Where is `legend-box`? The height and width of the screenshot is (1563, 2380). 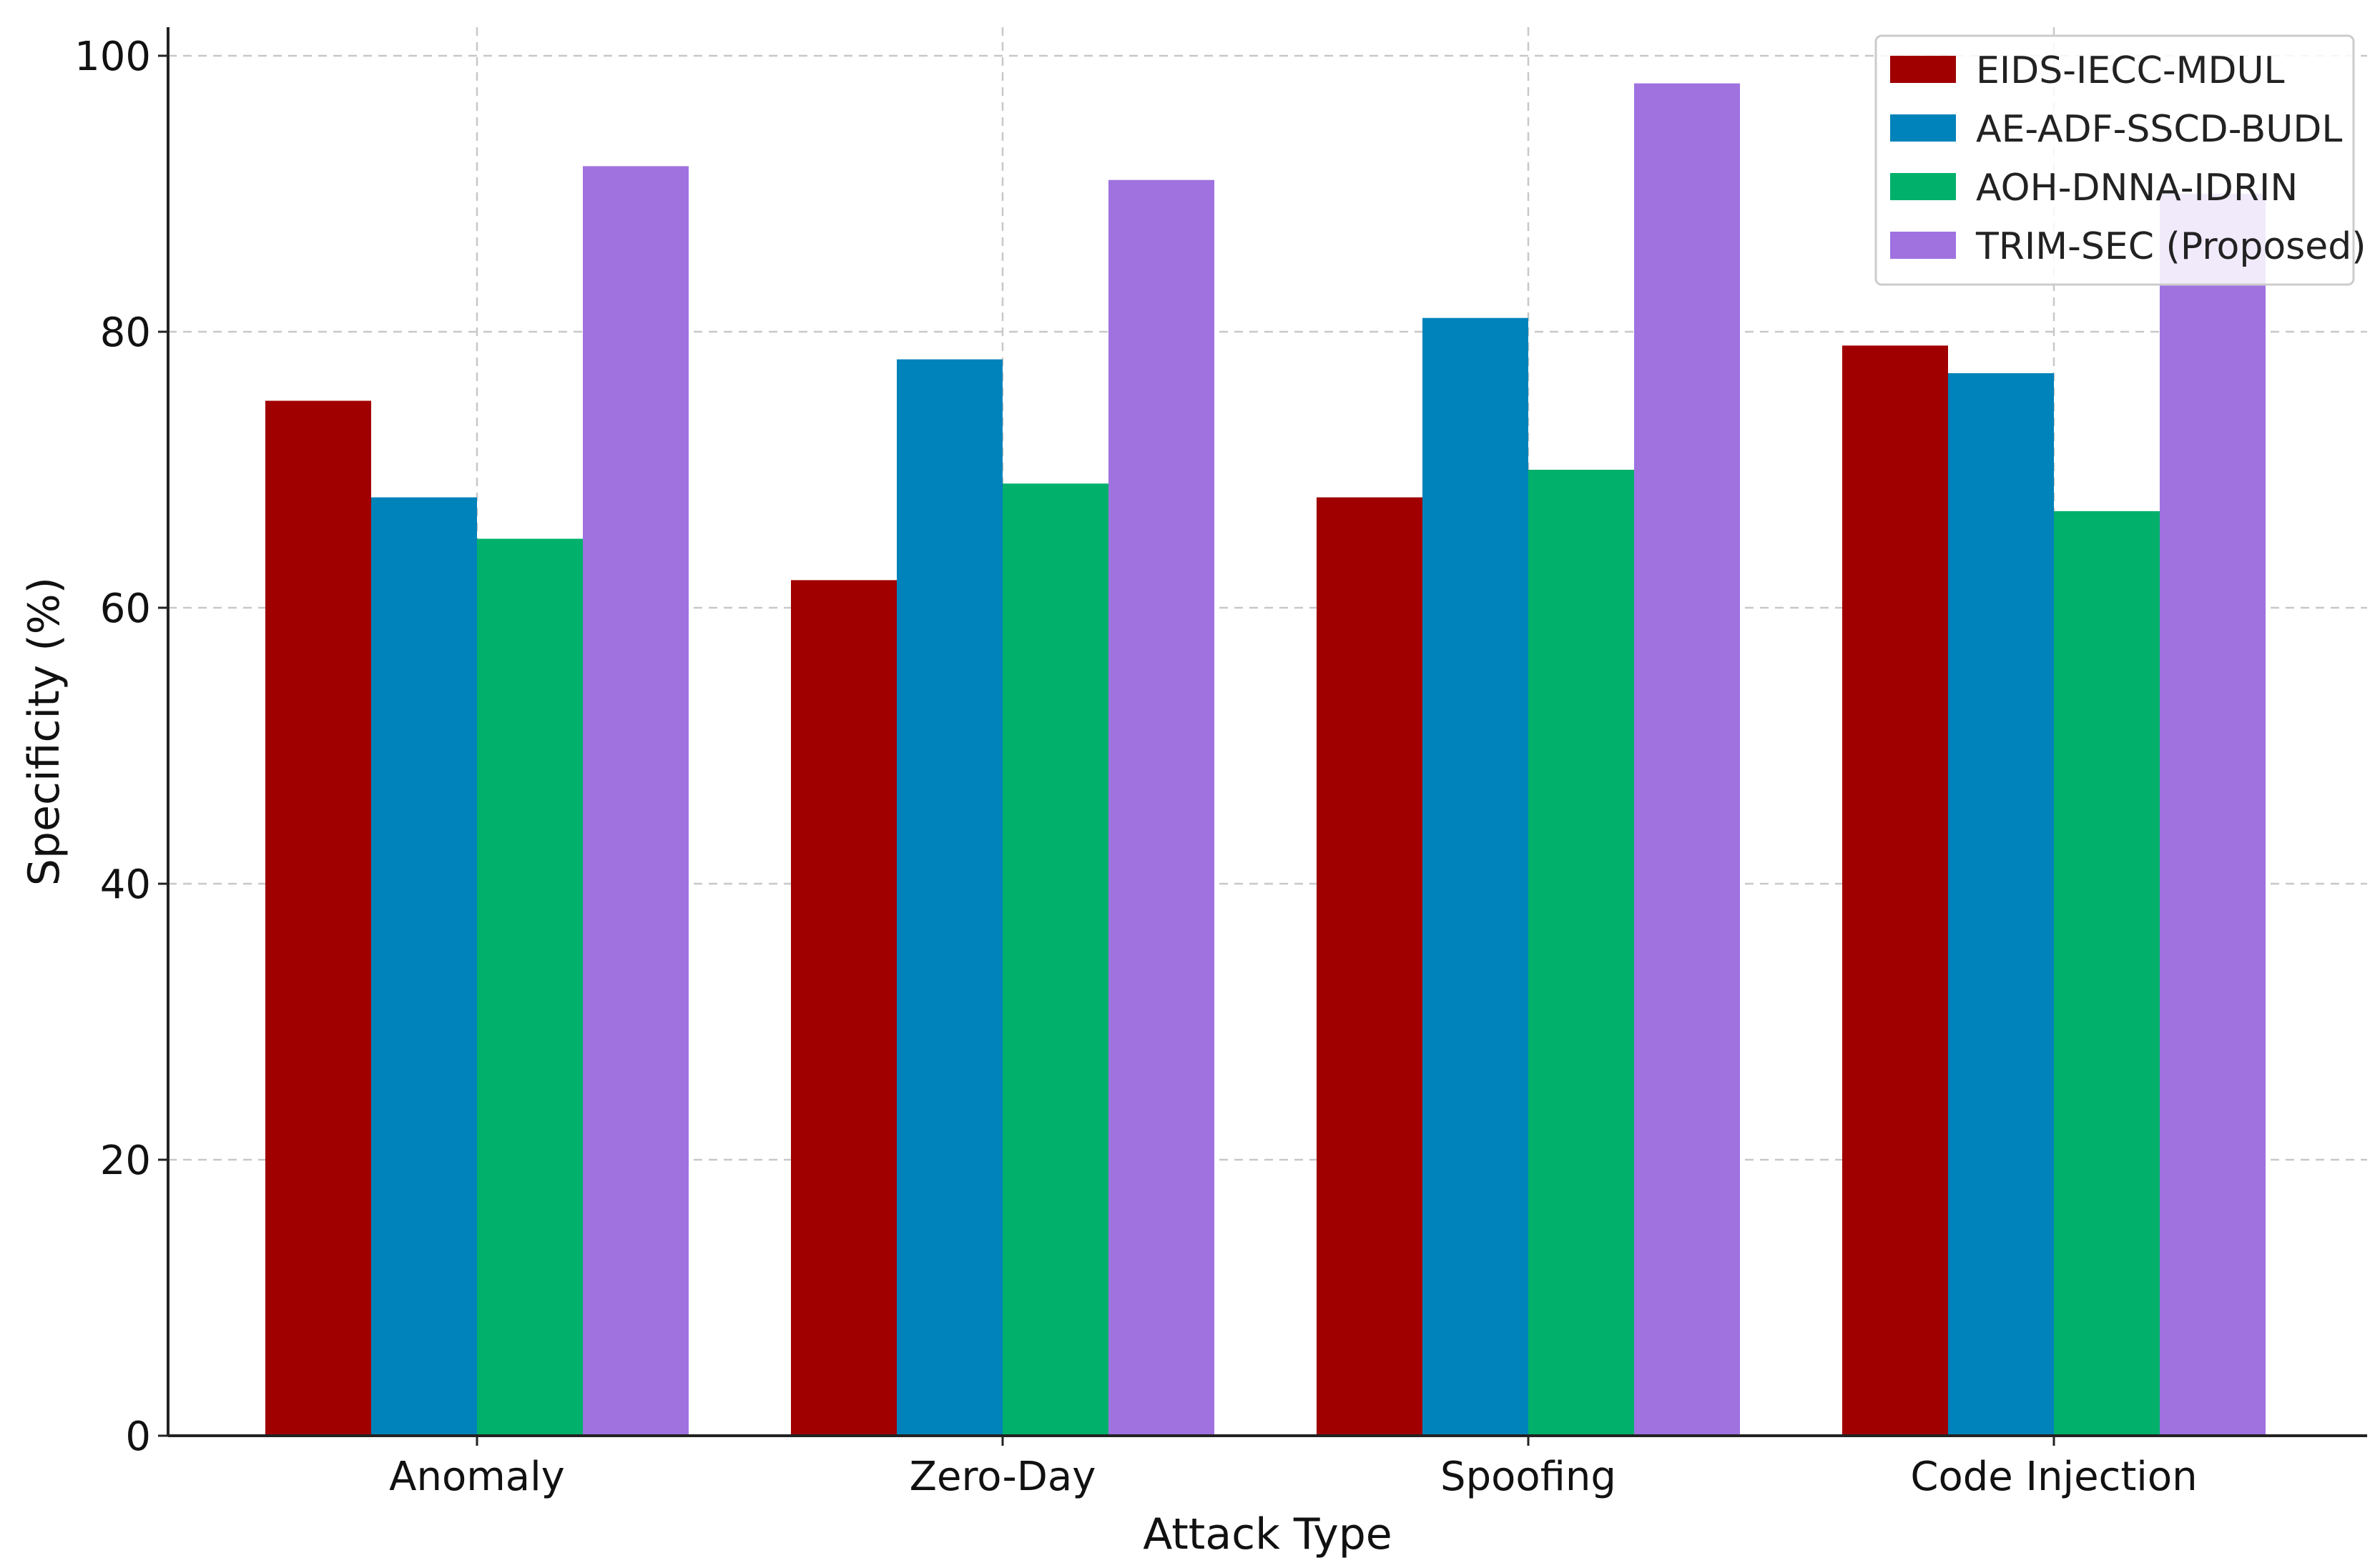 legend-box is located at coordinates (2114, 160).